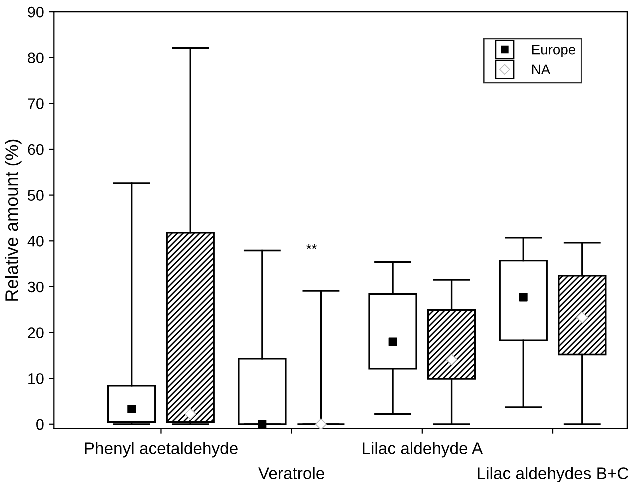 The height and width of the screenshot is (482, 637). Describe the element at coordinates (36, 150) in the screenshot. I see `y-tick-label: 60` at that location.